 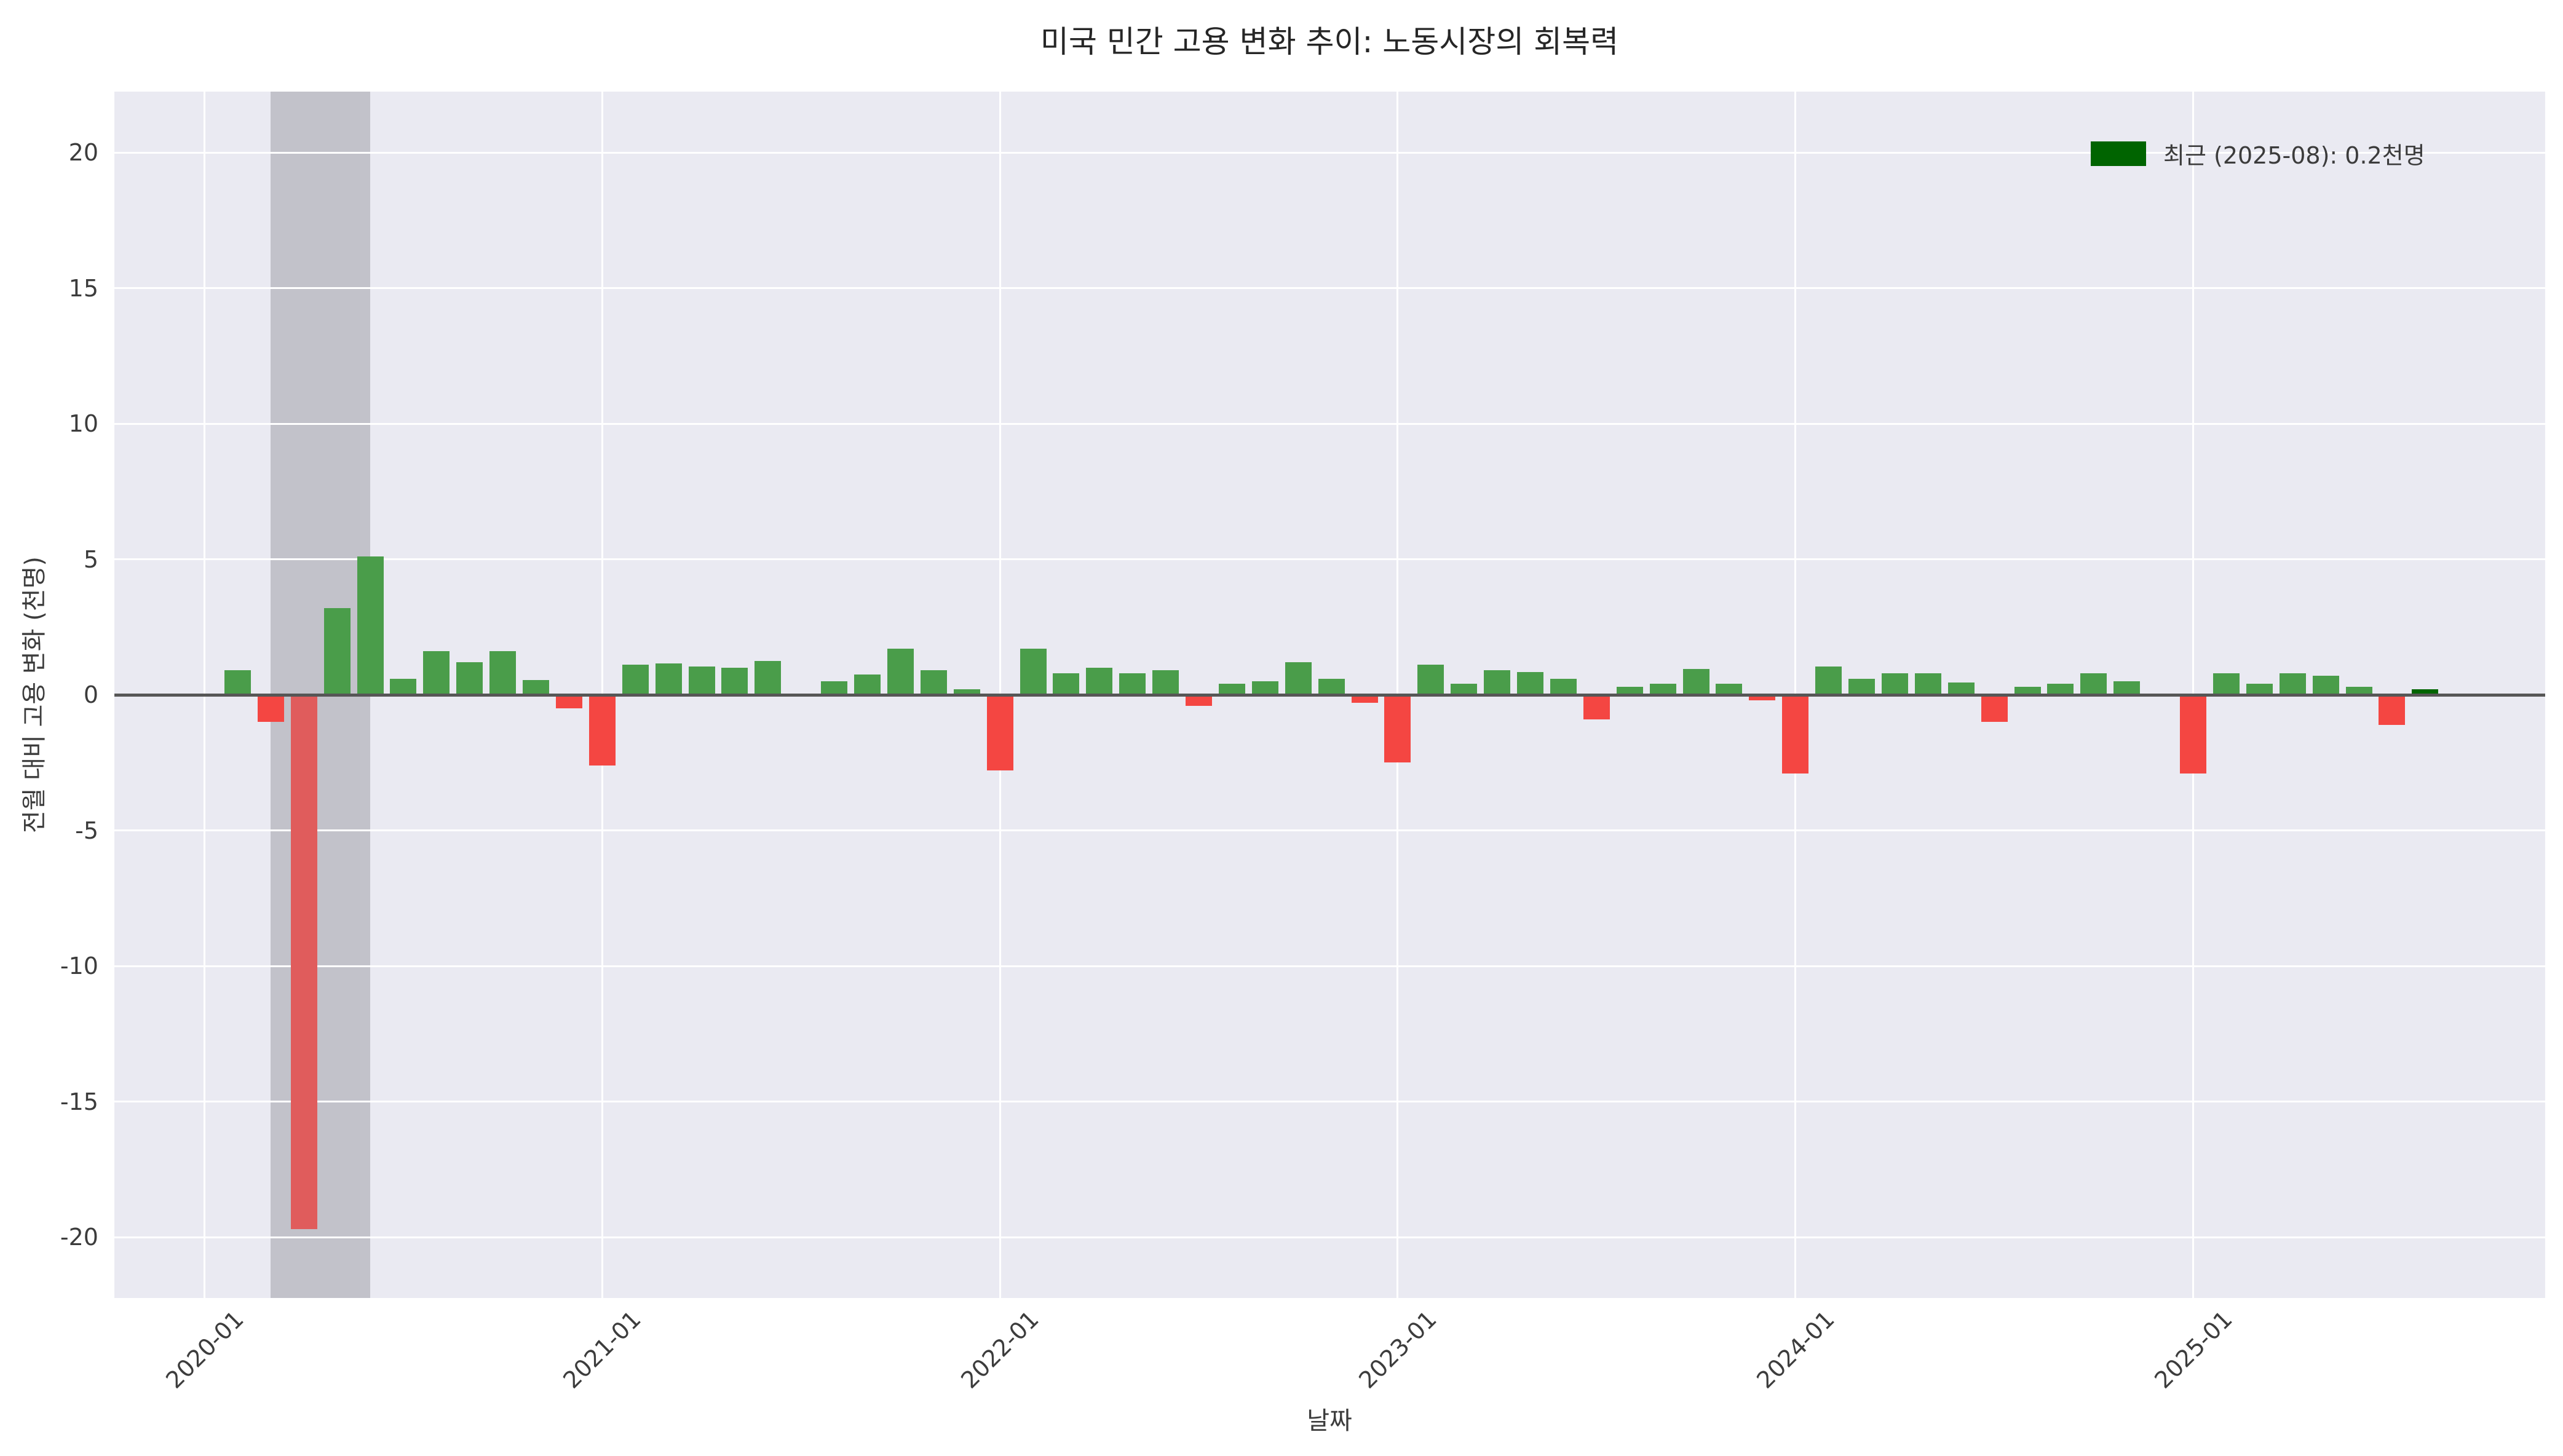 What do you see at coordinates (90, 694) in the screenshot?
I see `ytick-0: 0` at bounding box center [90, 694].